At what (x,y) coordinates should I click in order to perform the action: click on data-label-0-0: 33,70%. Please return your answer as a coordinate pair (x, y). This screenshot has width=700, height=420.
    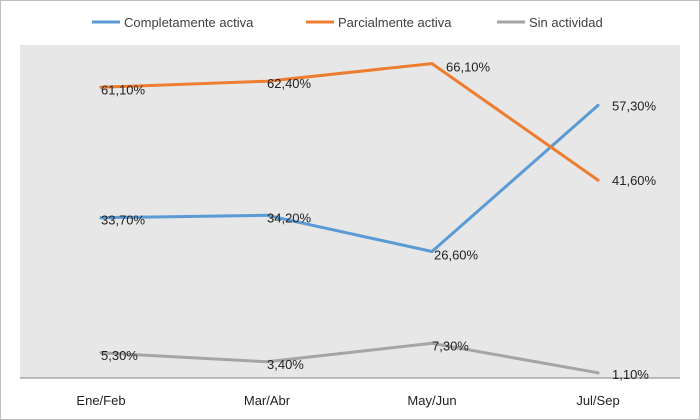
    Looking at the image, I should click on (123, 220).